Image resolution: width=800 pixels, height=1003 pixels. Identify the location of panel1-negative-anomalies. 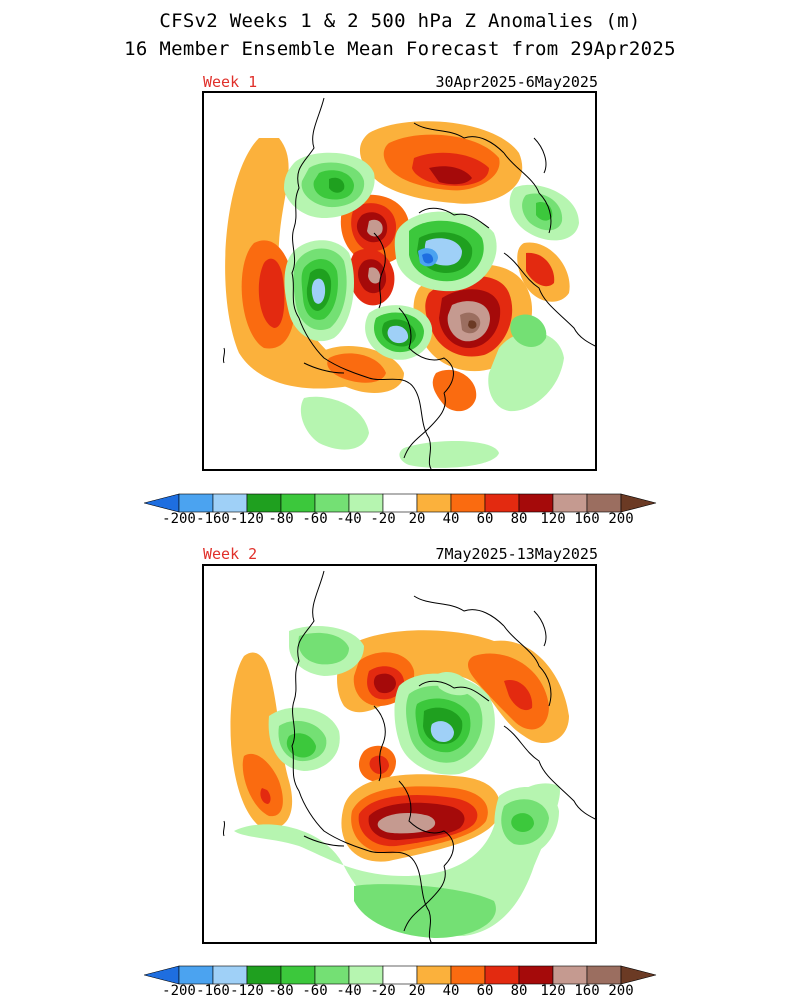
(431, 310).